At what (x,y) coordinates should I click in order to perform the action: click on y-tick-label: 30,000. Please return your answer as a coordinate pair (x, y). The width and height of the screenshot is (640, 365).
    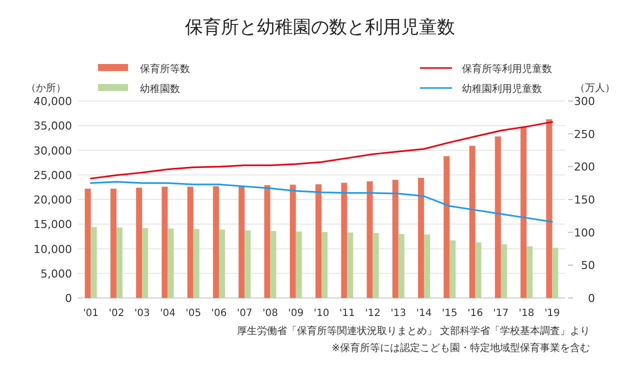
    Looking at the image, I should click on (53, 151).